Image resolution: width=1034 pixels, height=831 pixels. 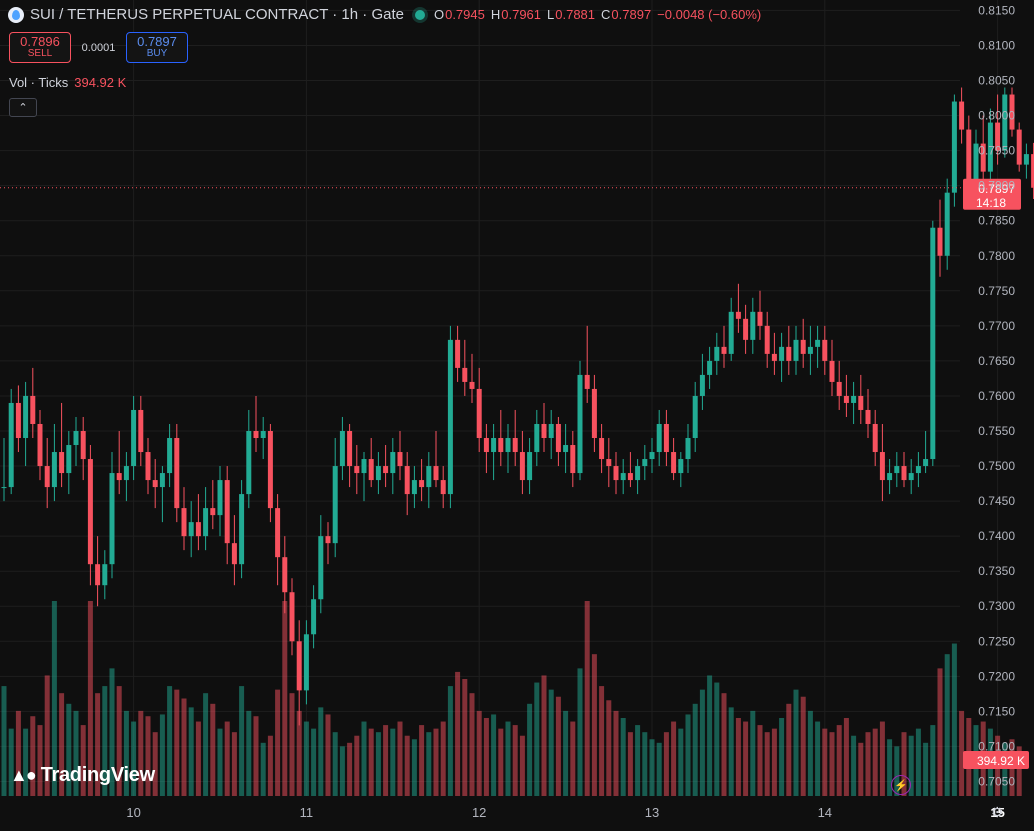 I want to click on volume-value: 394.92 K, so click(x=100, y=82).